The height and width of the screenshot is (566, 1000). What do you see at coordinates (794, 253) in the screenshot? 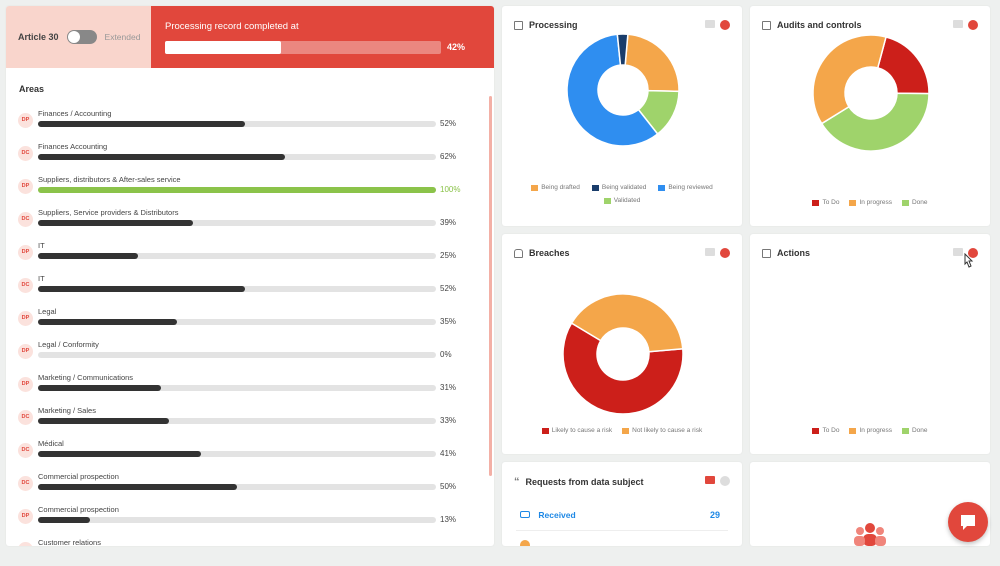
I see `actions-title: Actions` at bounding box center [794, 253].